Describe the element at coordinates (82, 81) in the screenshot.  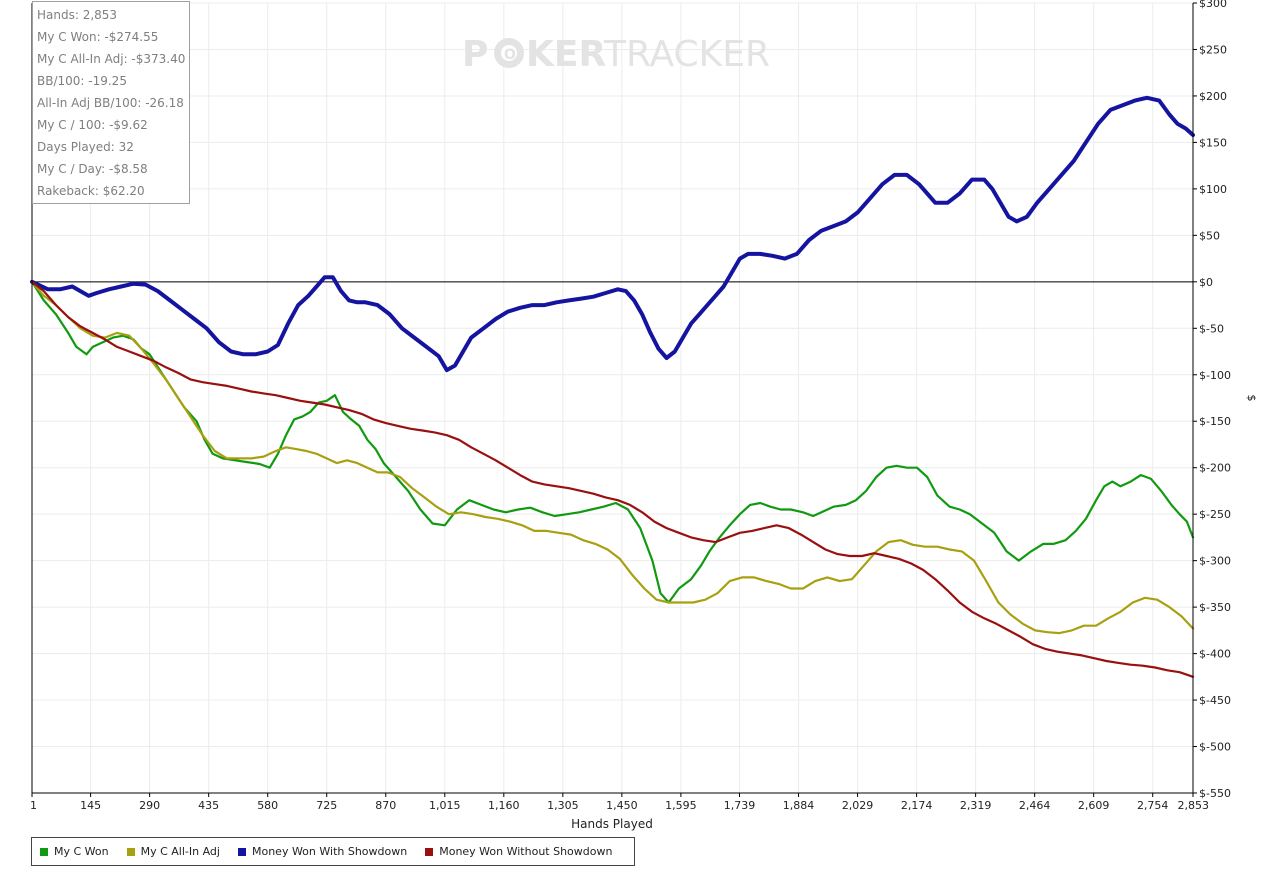
I see `stat-bb100: BB/100: -19.25` at that location.